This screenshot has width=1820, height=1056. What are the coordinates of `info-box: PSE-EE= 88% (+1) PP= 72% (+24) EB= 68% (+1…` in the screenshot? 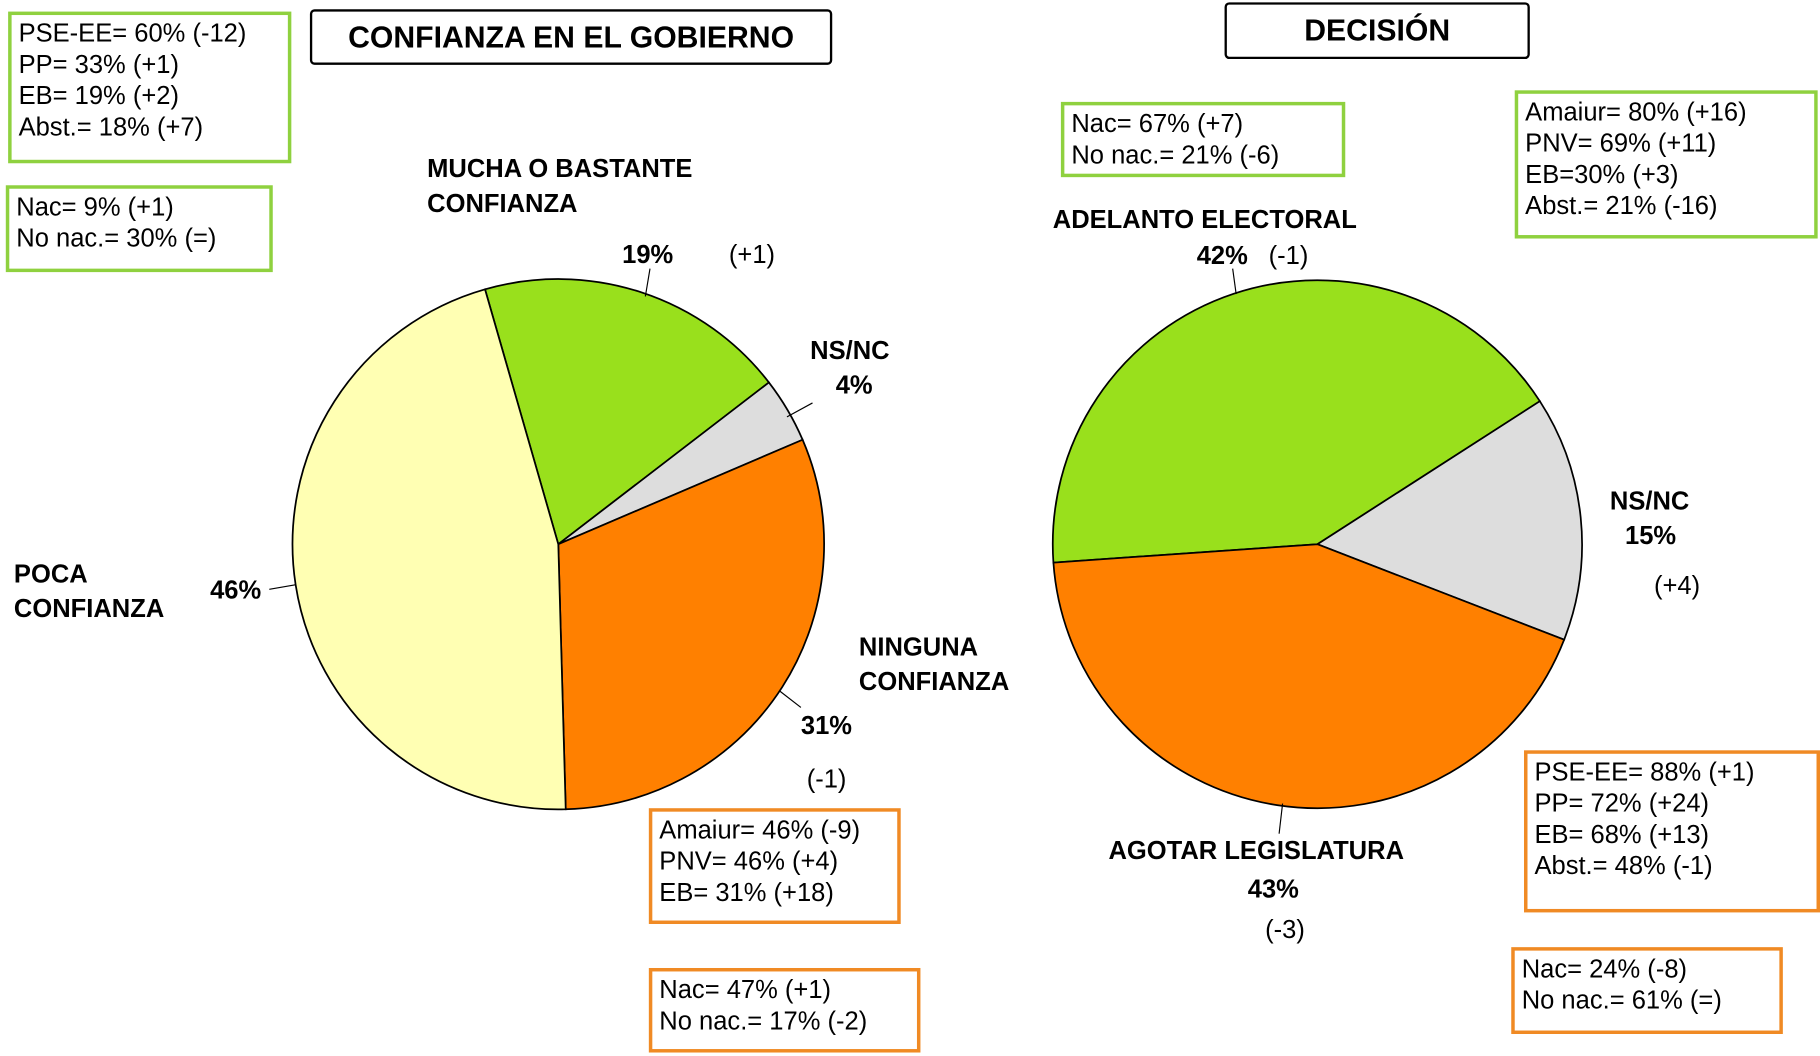 It's located at (1672, 831).